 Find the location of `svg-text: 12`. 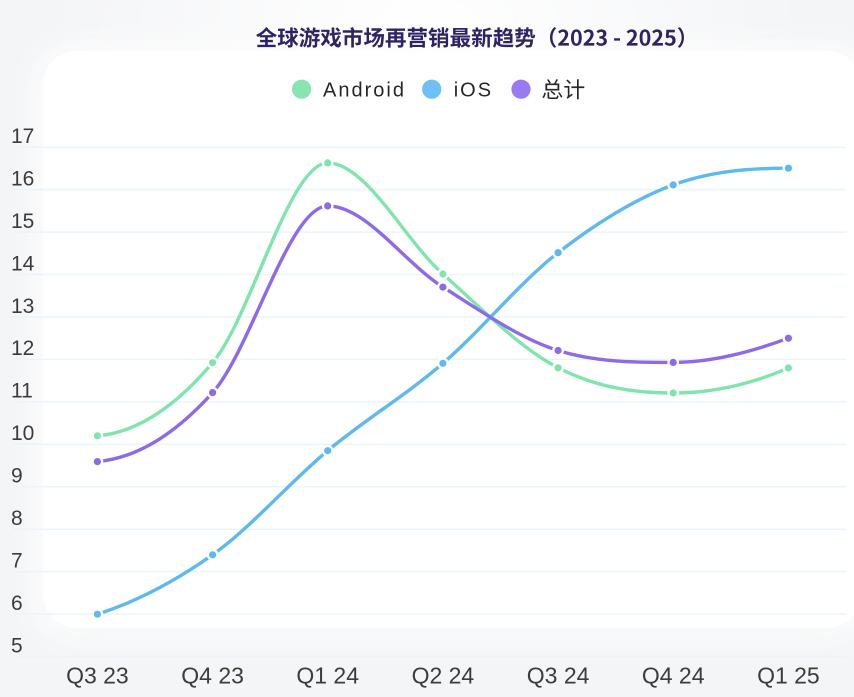

svg-text: 12 is located at coordinates (22, 348).